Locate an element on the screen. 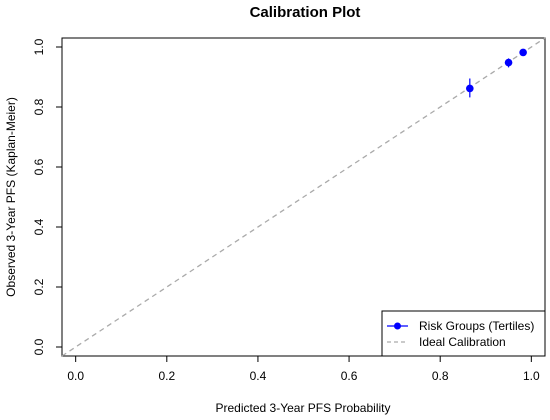  x-tick-label-0: 0.0 is located at coordinates (75, 376).